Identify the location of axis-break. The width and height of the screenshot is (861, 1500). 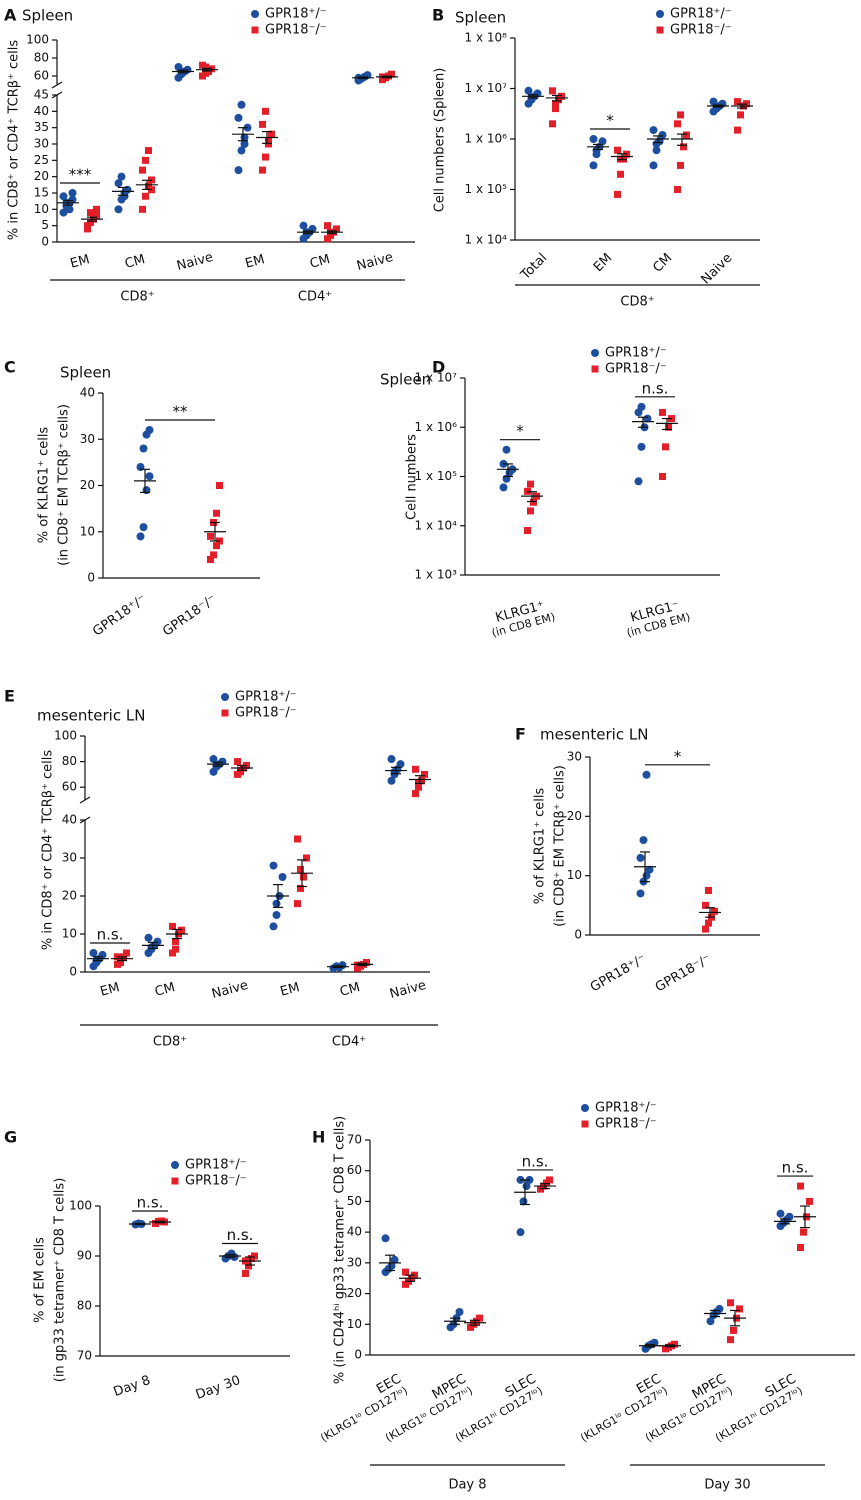
(85, 800).